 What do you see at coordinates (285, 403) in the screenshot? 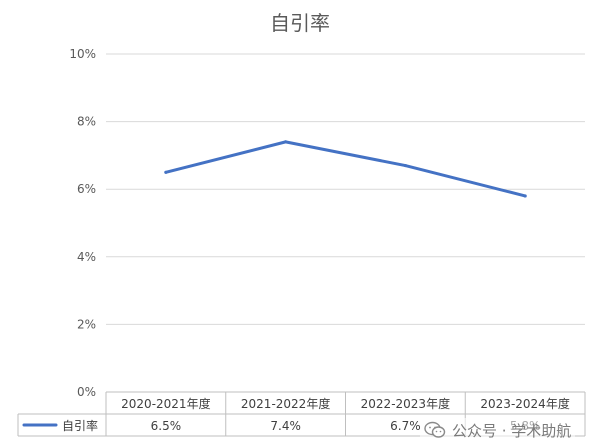
I see `category-label: 2021-2022年度` at bounding box center [285, 403].